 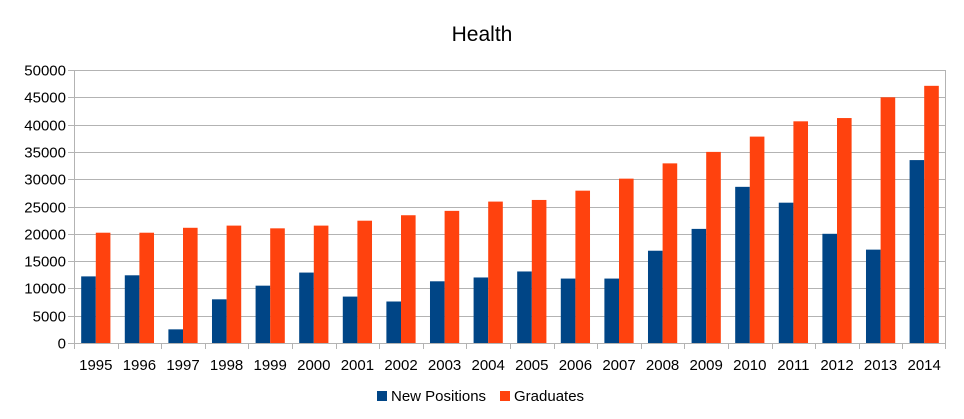 I want to click on x-tick-label: 1997, so click(x=182, y=365).